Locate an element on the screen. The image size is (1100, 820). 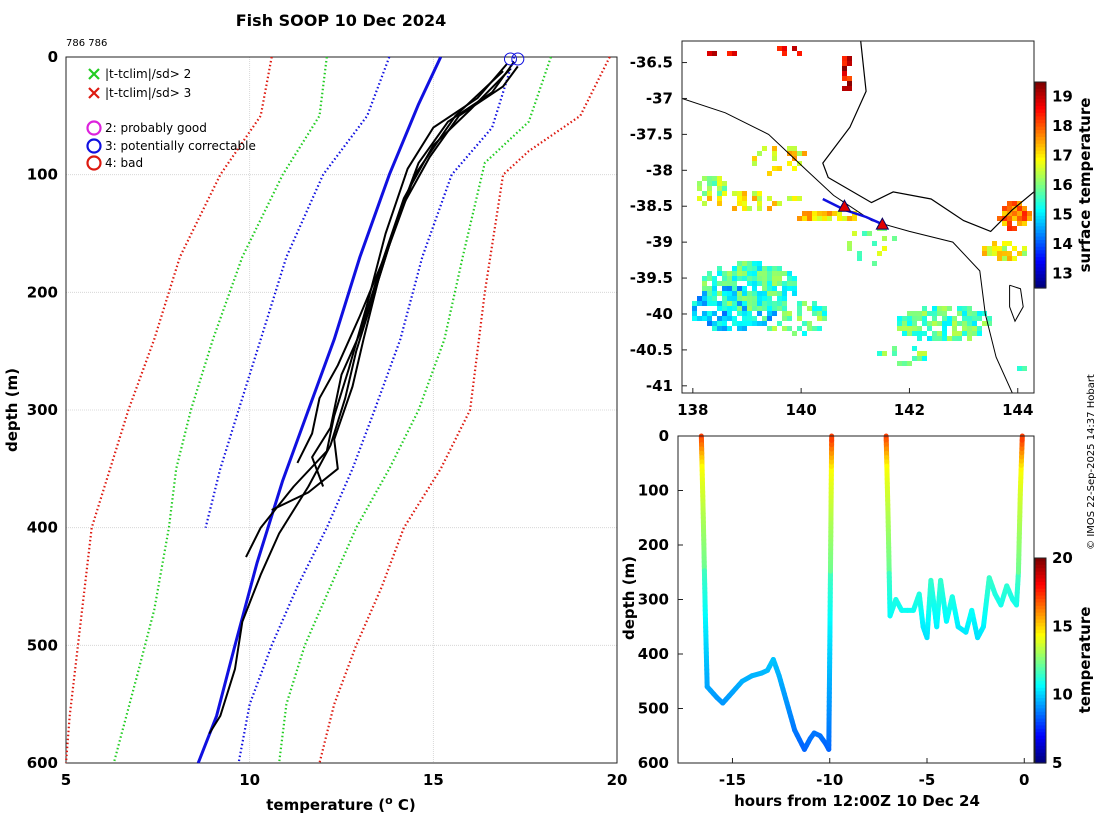
chart-title: Fish SOOP 10 Dec 2024 is located at coordinates (341, 20).